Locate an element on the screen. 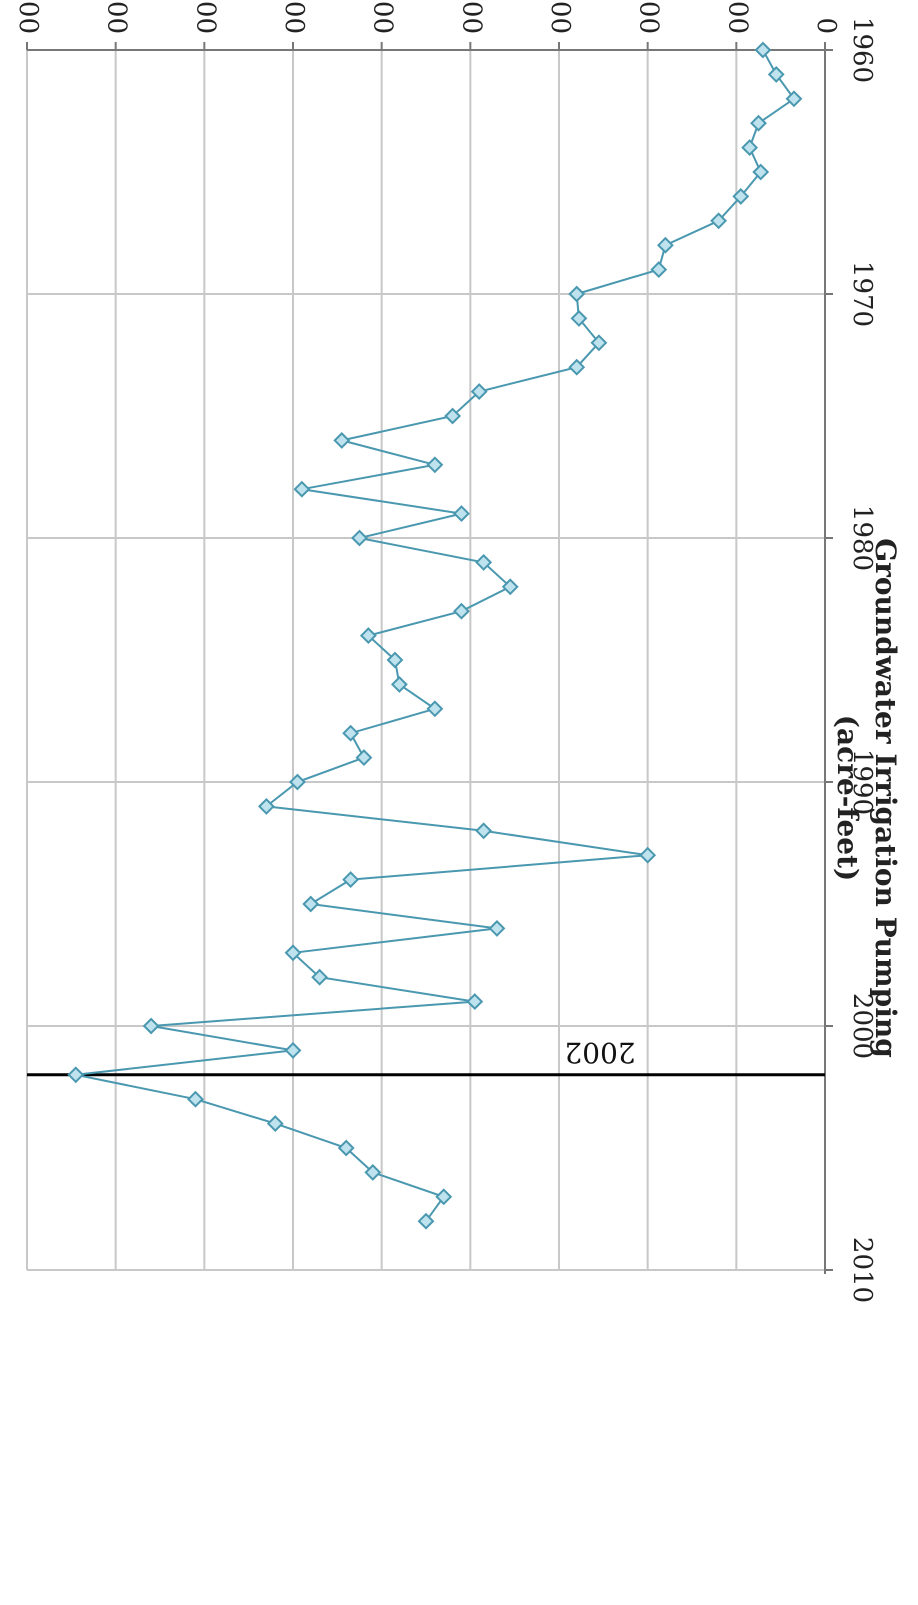 The image size is (918, 1605). data-point-1981 is located at coordinates (484, 562).